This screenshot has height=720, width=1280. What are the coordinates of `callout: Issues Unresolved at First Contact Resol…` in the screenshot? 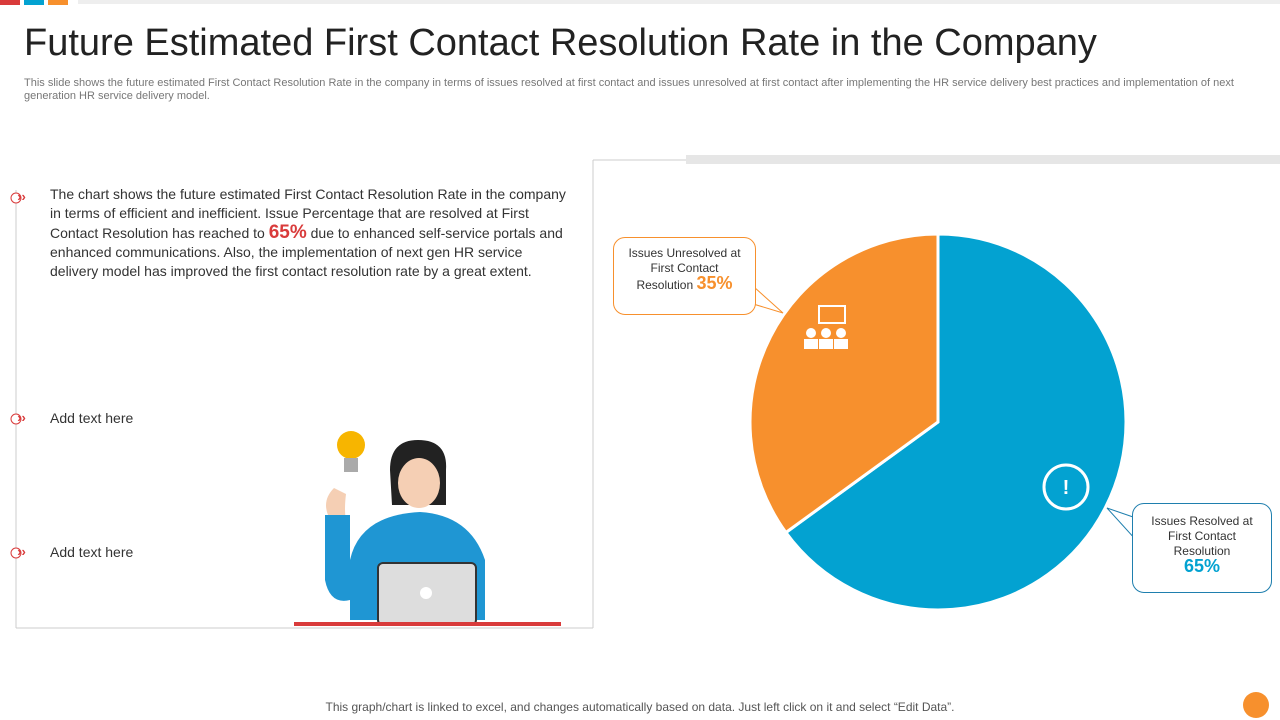 It's located at (684, 276).